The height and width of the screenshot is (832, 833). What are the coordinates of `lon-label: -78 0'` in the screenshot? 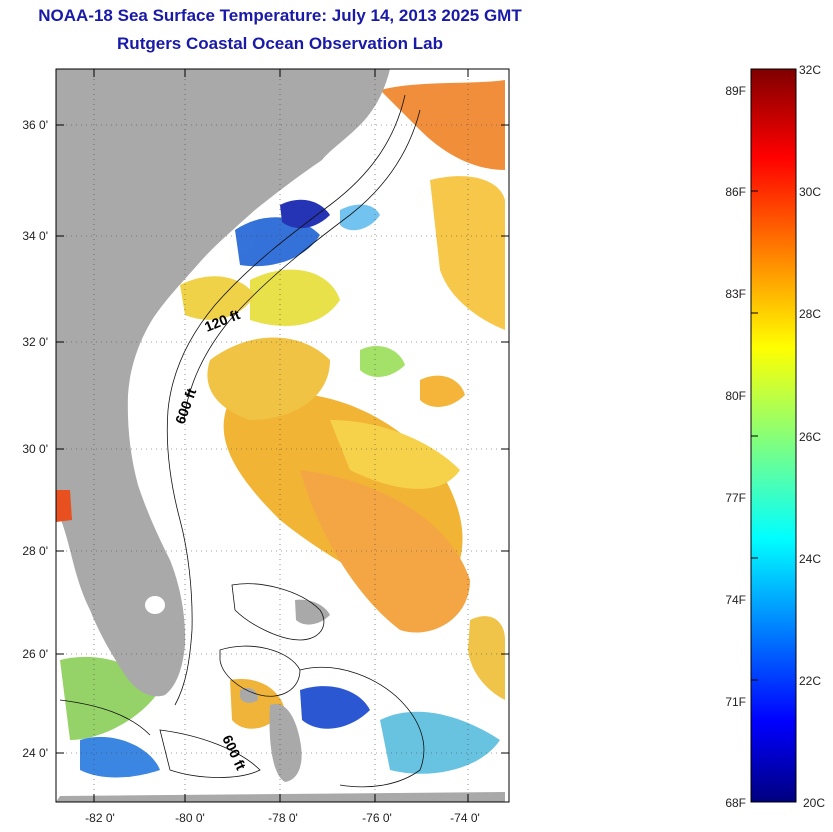 It's located at (283, 818).